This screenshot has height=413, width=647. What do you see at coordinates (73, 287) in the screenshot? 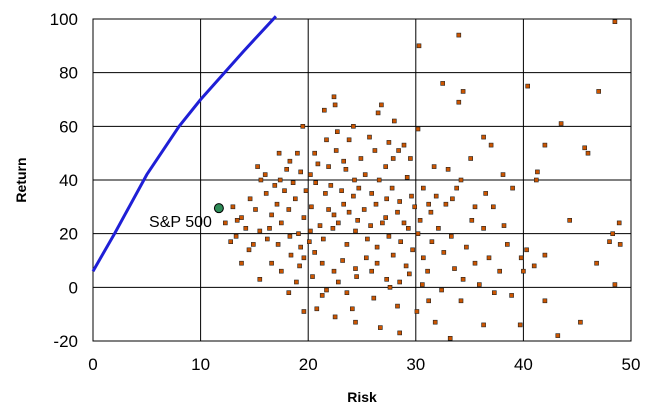
I see `y-tick-label: 0` at bounding box center [73, 287].